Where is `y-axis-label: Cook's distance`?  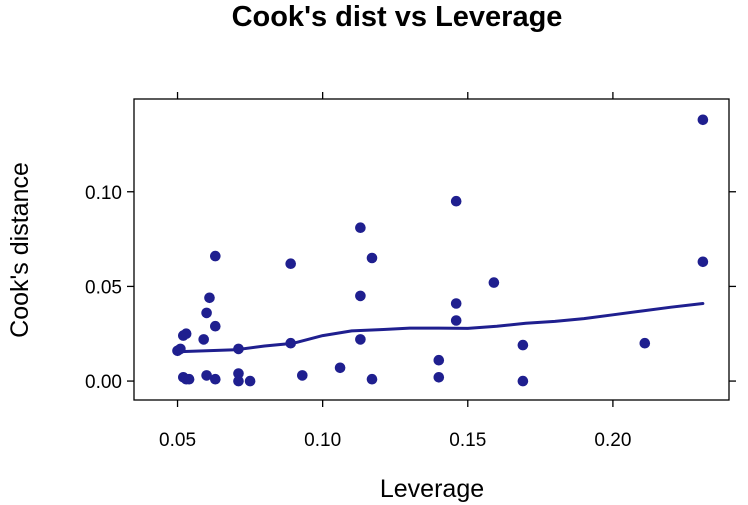
y-axis-label: Cook's distance is located at coordinates (20, 250).